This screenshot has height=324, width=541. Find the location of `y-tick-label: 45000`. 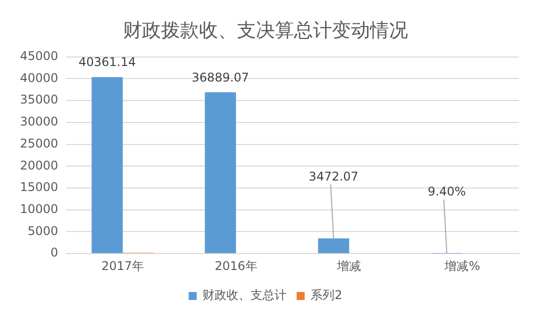

y-tick-label: 45000 is located at coordinates (39, 55).